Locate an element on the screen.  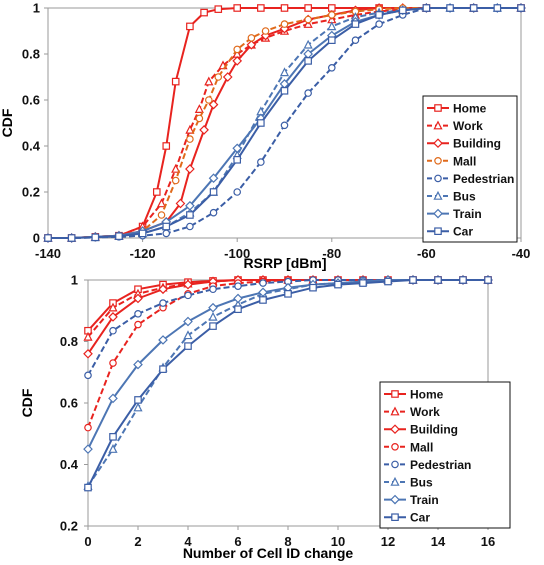
x-axis-ticks: 0 2 4 6 8 10 12 14 16 is located at coordinates (289, 537).